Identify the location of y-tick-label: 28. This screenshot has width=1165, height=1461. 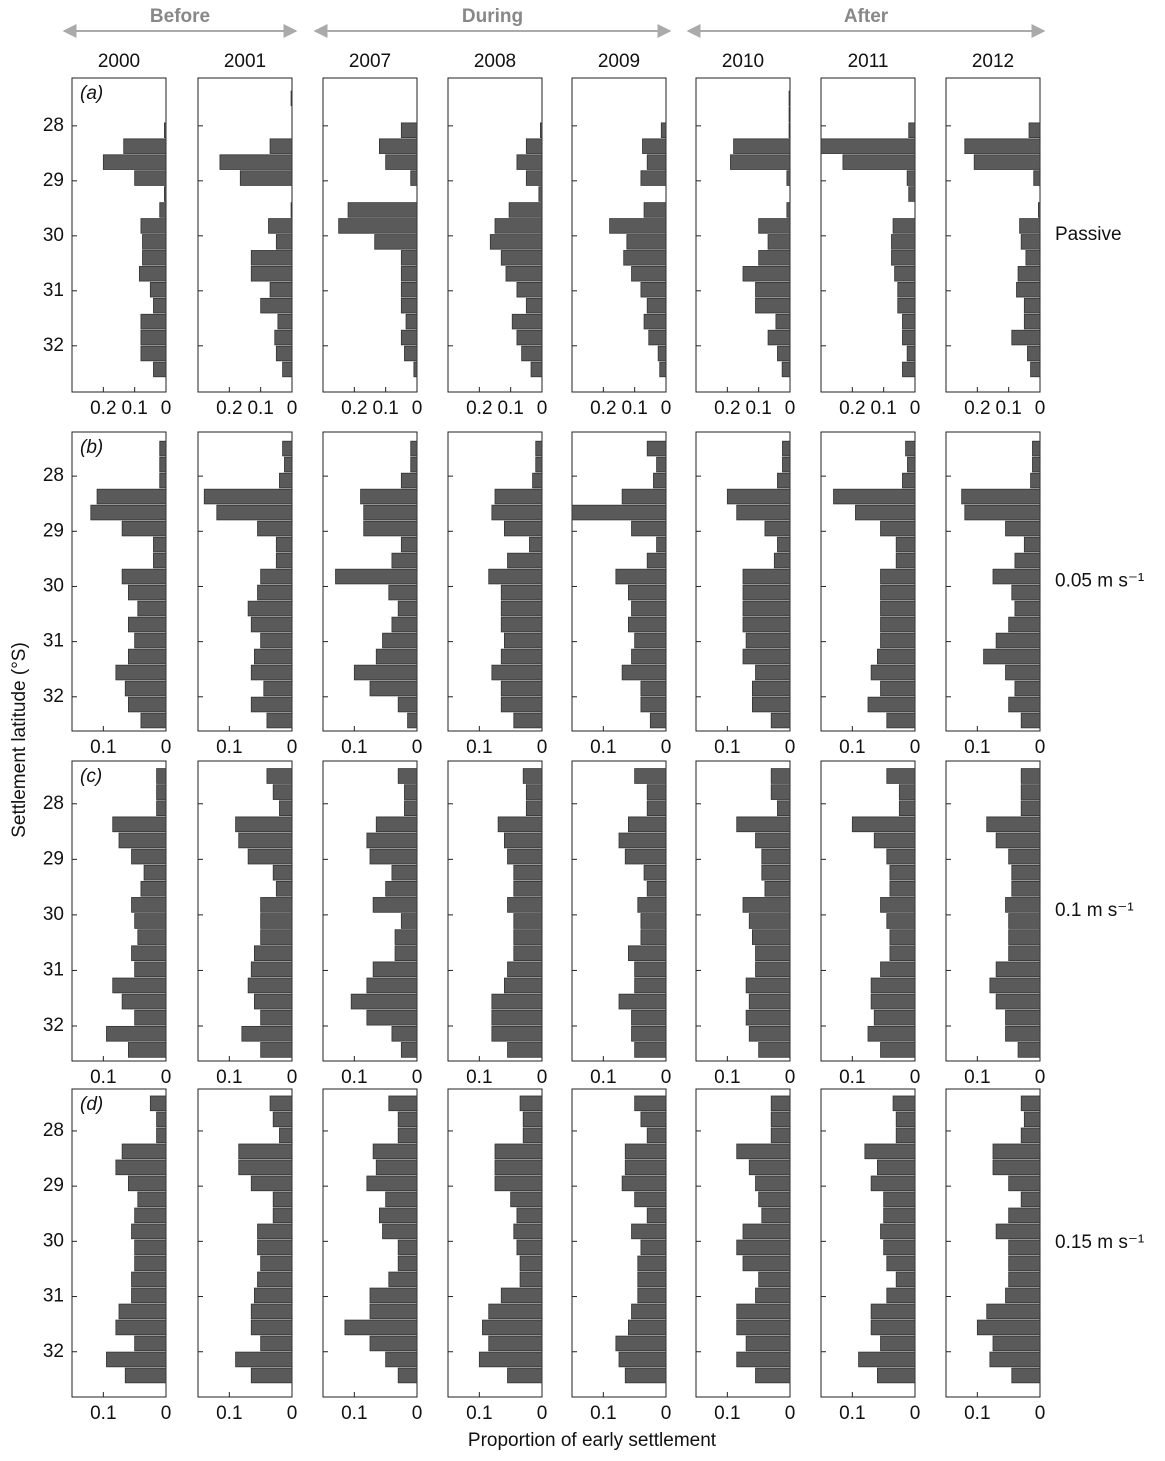
(53, 475).